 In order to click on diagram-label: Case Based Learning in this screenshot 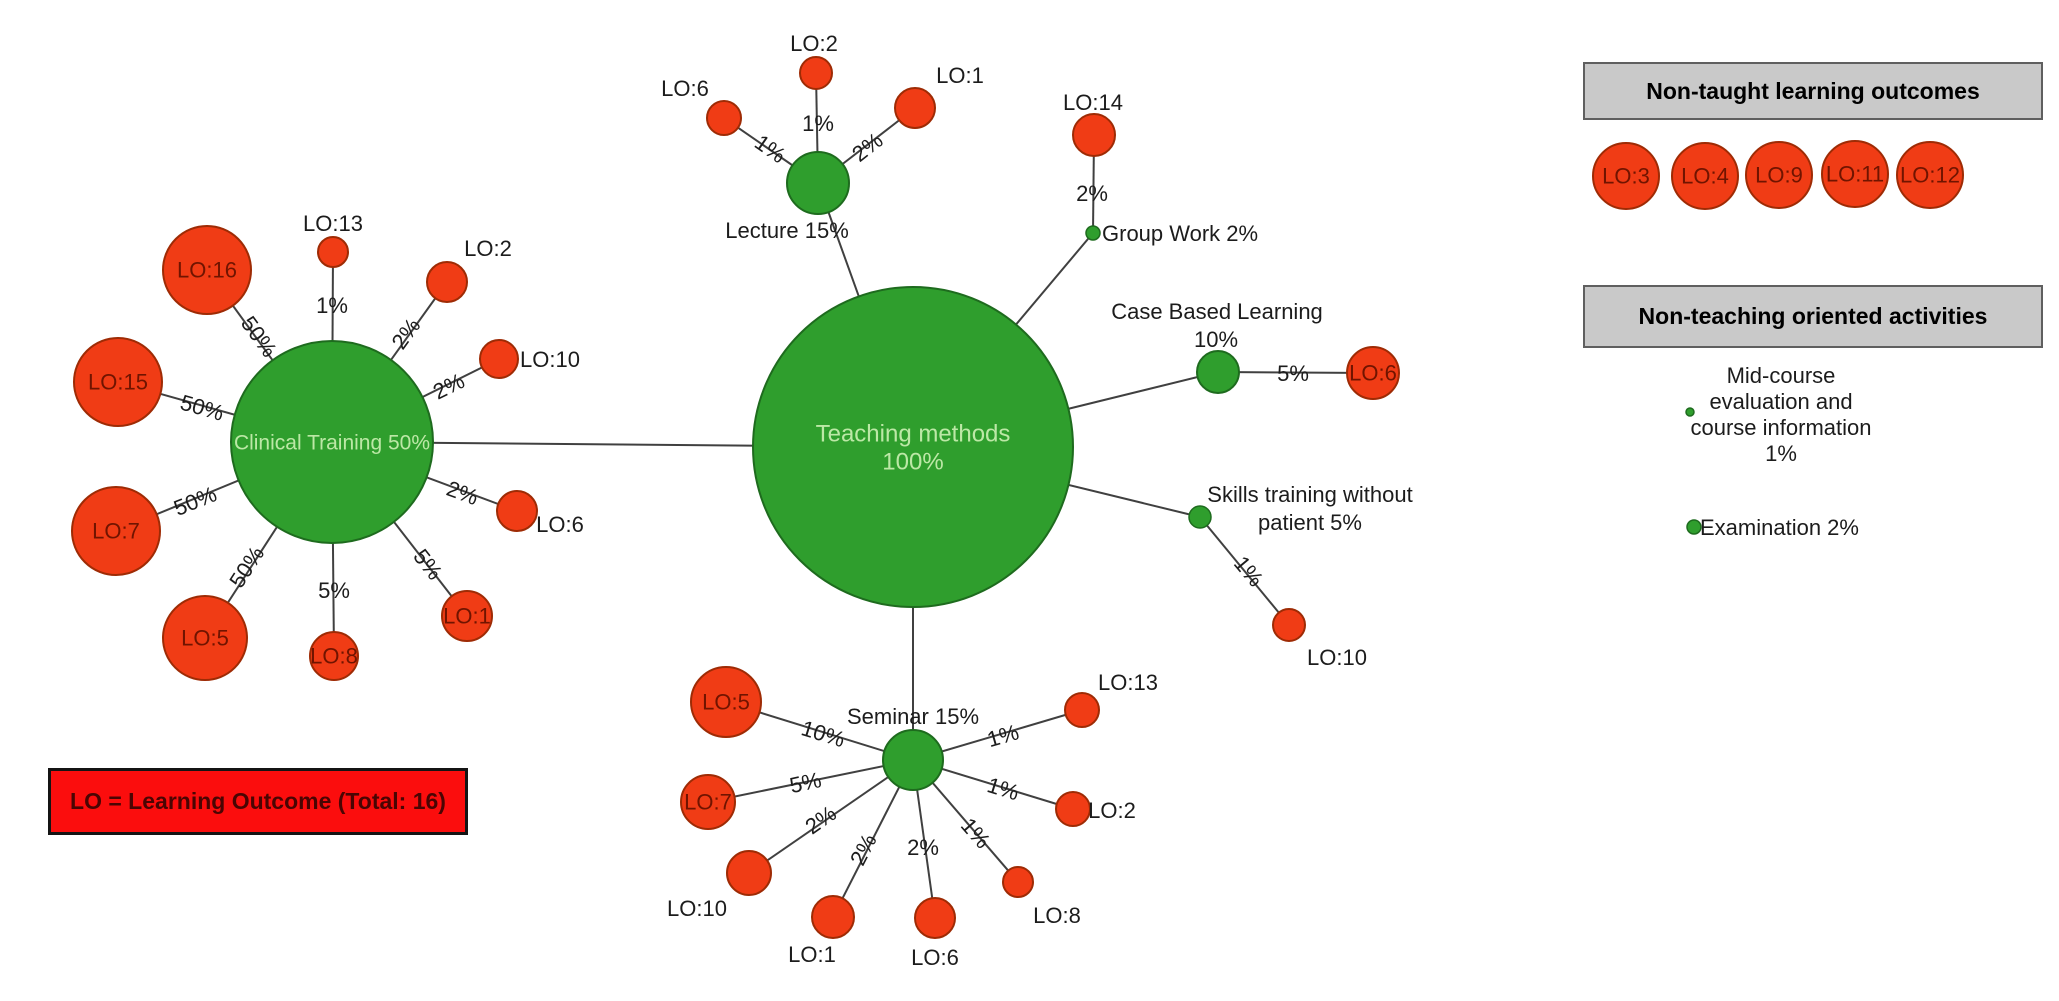, I will do `click(1217, 311)`.